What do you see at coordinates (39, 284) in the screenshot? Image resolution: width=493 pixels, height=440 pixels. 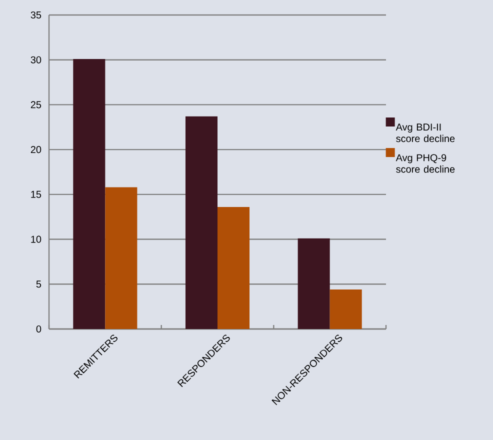 I see `y-tick-label: 5` at bounding box center [39, 284].